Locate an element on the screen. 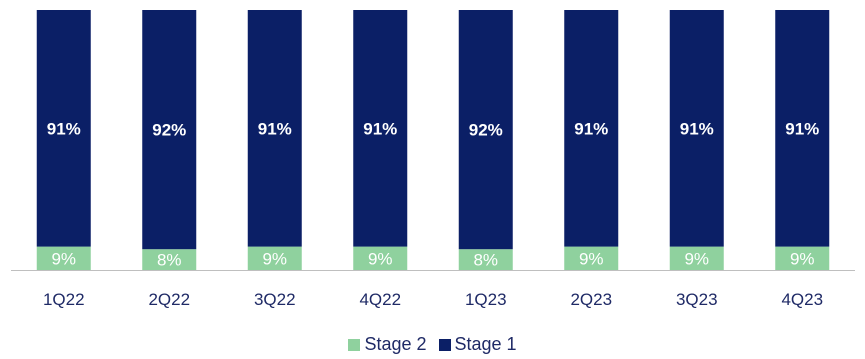 The width and height of the screenshot is (865, 359). bar-stage-2-4q22 is located at coordinates (380, 258).